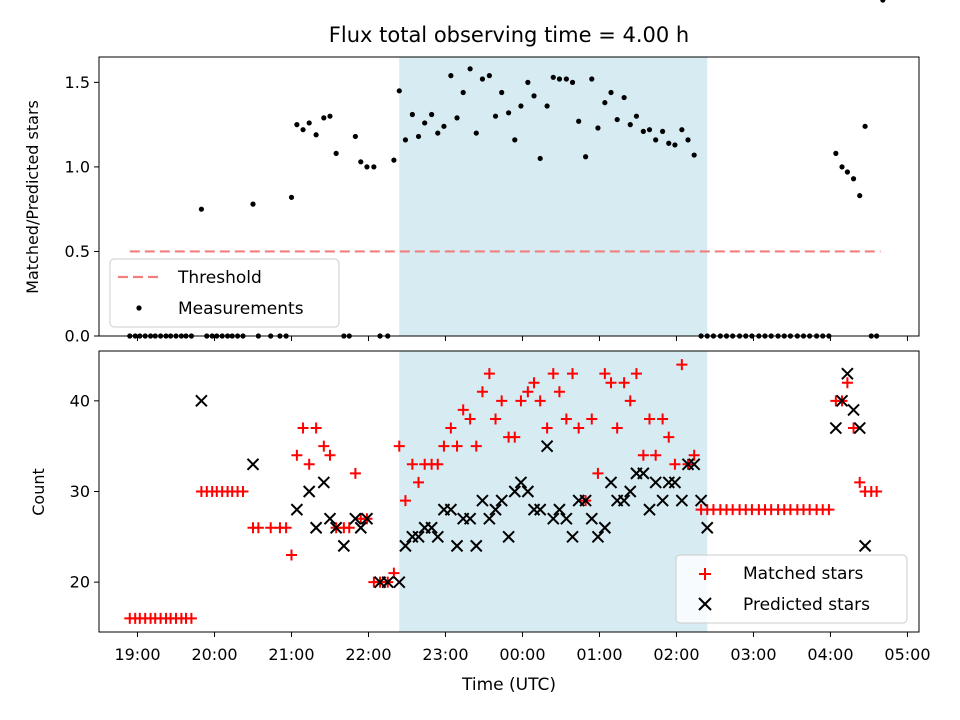  Describe the element at coordinates (753, 654) in the screenshot. I see `x-tick-label: 03:00` at that location.